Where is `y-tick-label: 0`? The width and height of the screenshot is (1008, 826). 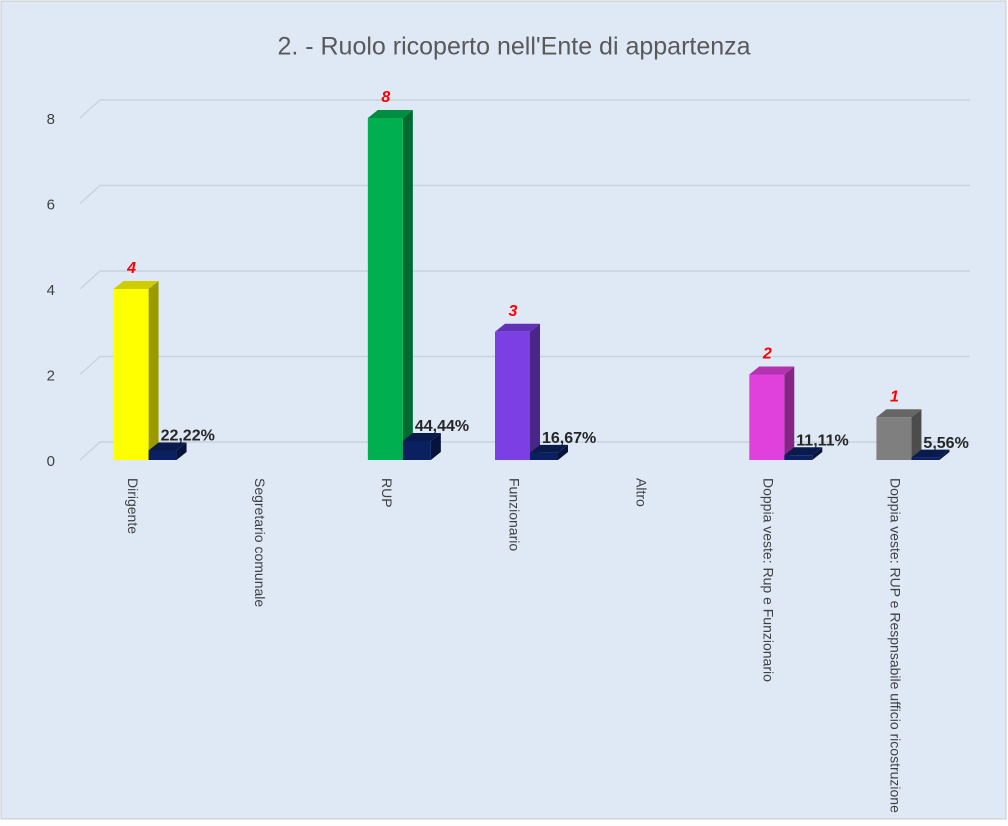
y-tick-label: 0 is located at coordinates (51, 461).